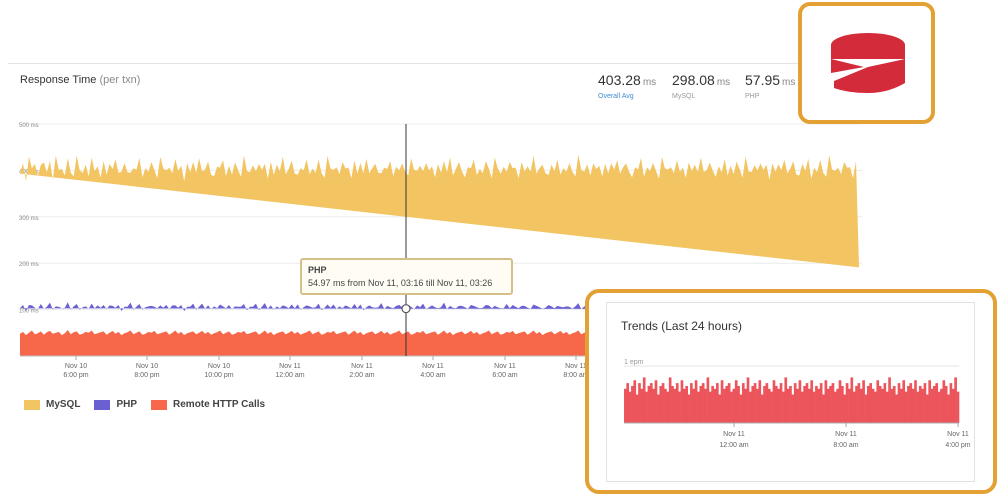  I want to click on x-tick-label: 6:00 pm, so click(75, 375).